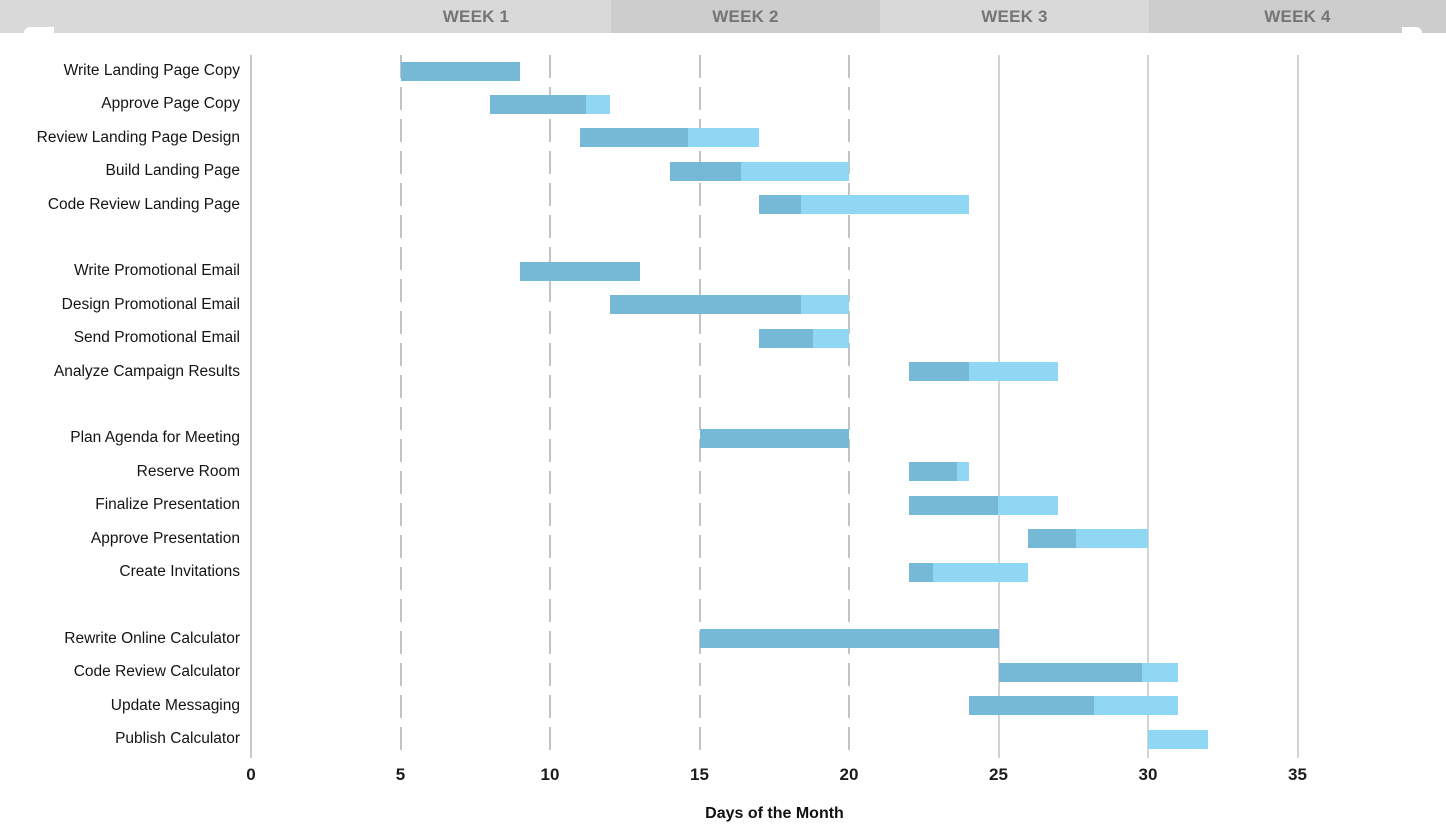 This screenshot has width=1446, height=836. I want to click on task-label: Code Review Landing Page, so click(143, 204).